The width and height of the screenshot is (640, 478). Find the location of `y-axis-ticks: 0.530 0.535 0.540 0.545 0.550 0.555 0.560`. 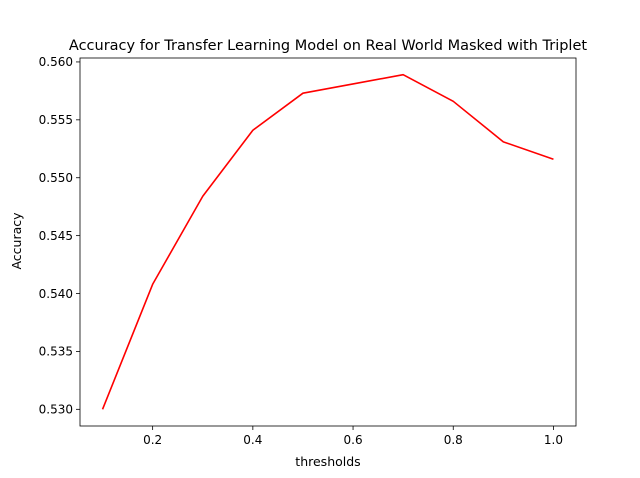

y-axis-ticks: 0.530 0.535 0.540 0.545 0.550 0.555 0.560 is located at coordinates (59, 236).